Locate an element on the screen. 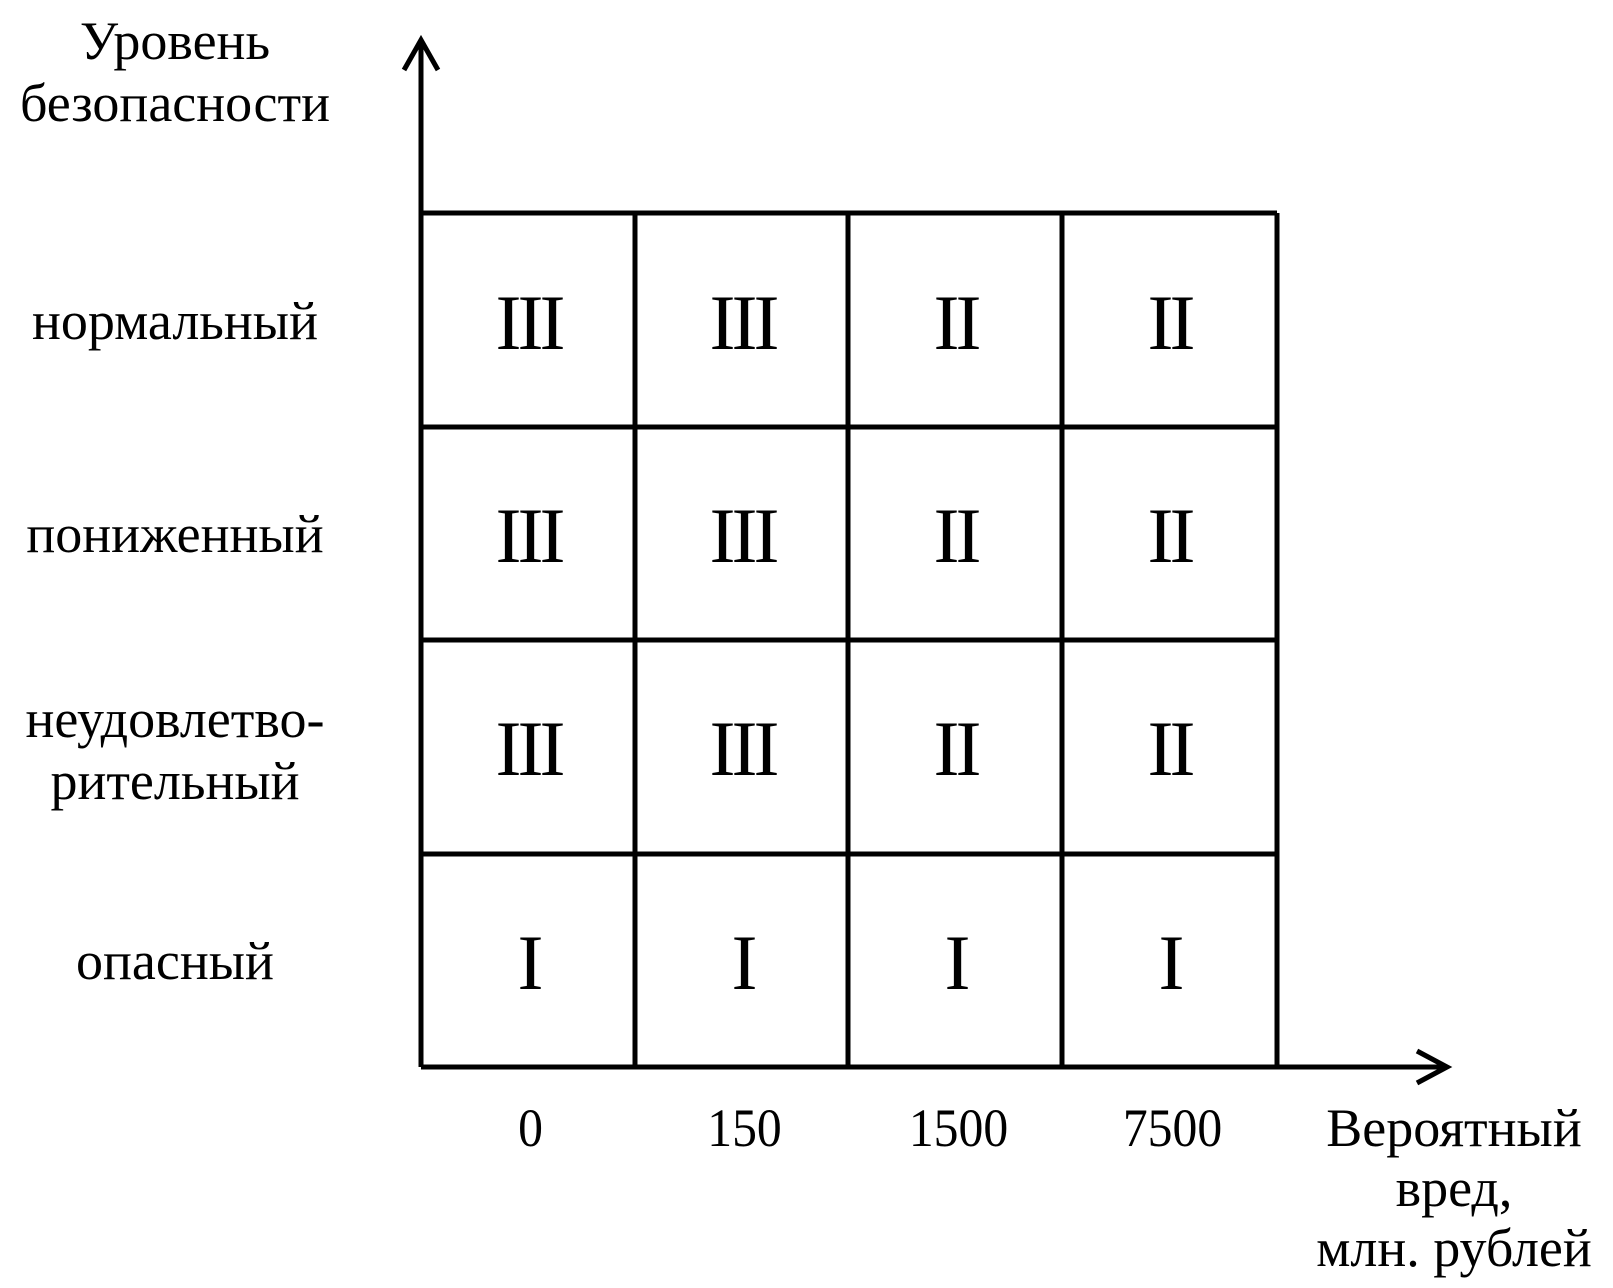 This screenshot has width=1613, height=1288. x-axis-title-line1: Вероятный is located at coordinates (1454, 1128).